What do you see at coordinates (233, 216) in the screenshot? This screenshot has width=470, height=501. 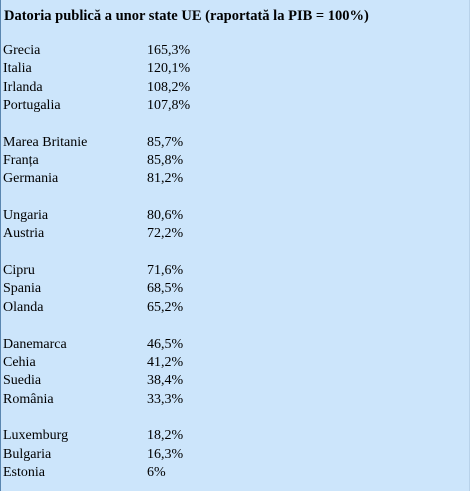 I see `row: Ungaria 80,6%` at bounding box center [233, 216].